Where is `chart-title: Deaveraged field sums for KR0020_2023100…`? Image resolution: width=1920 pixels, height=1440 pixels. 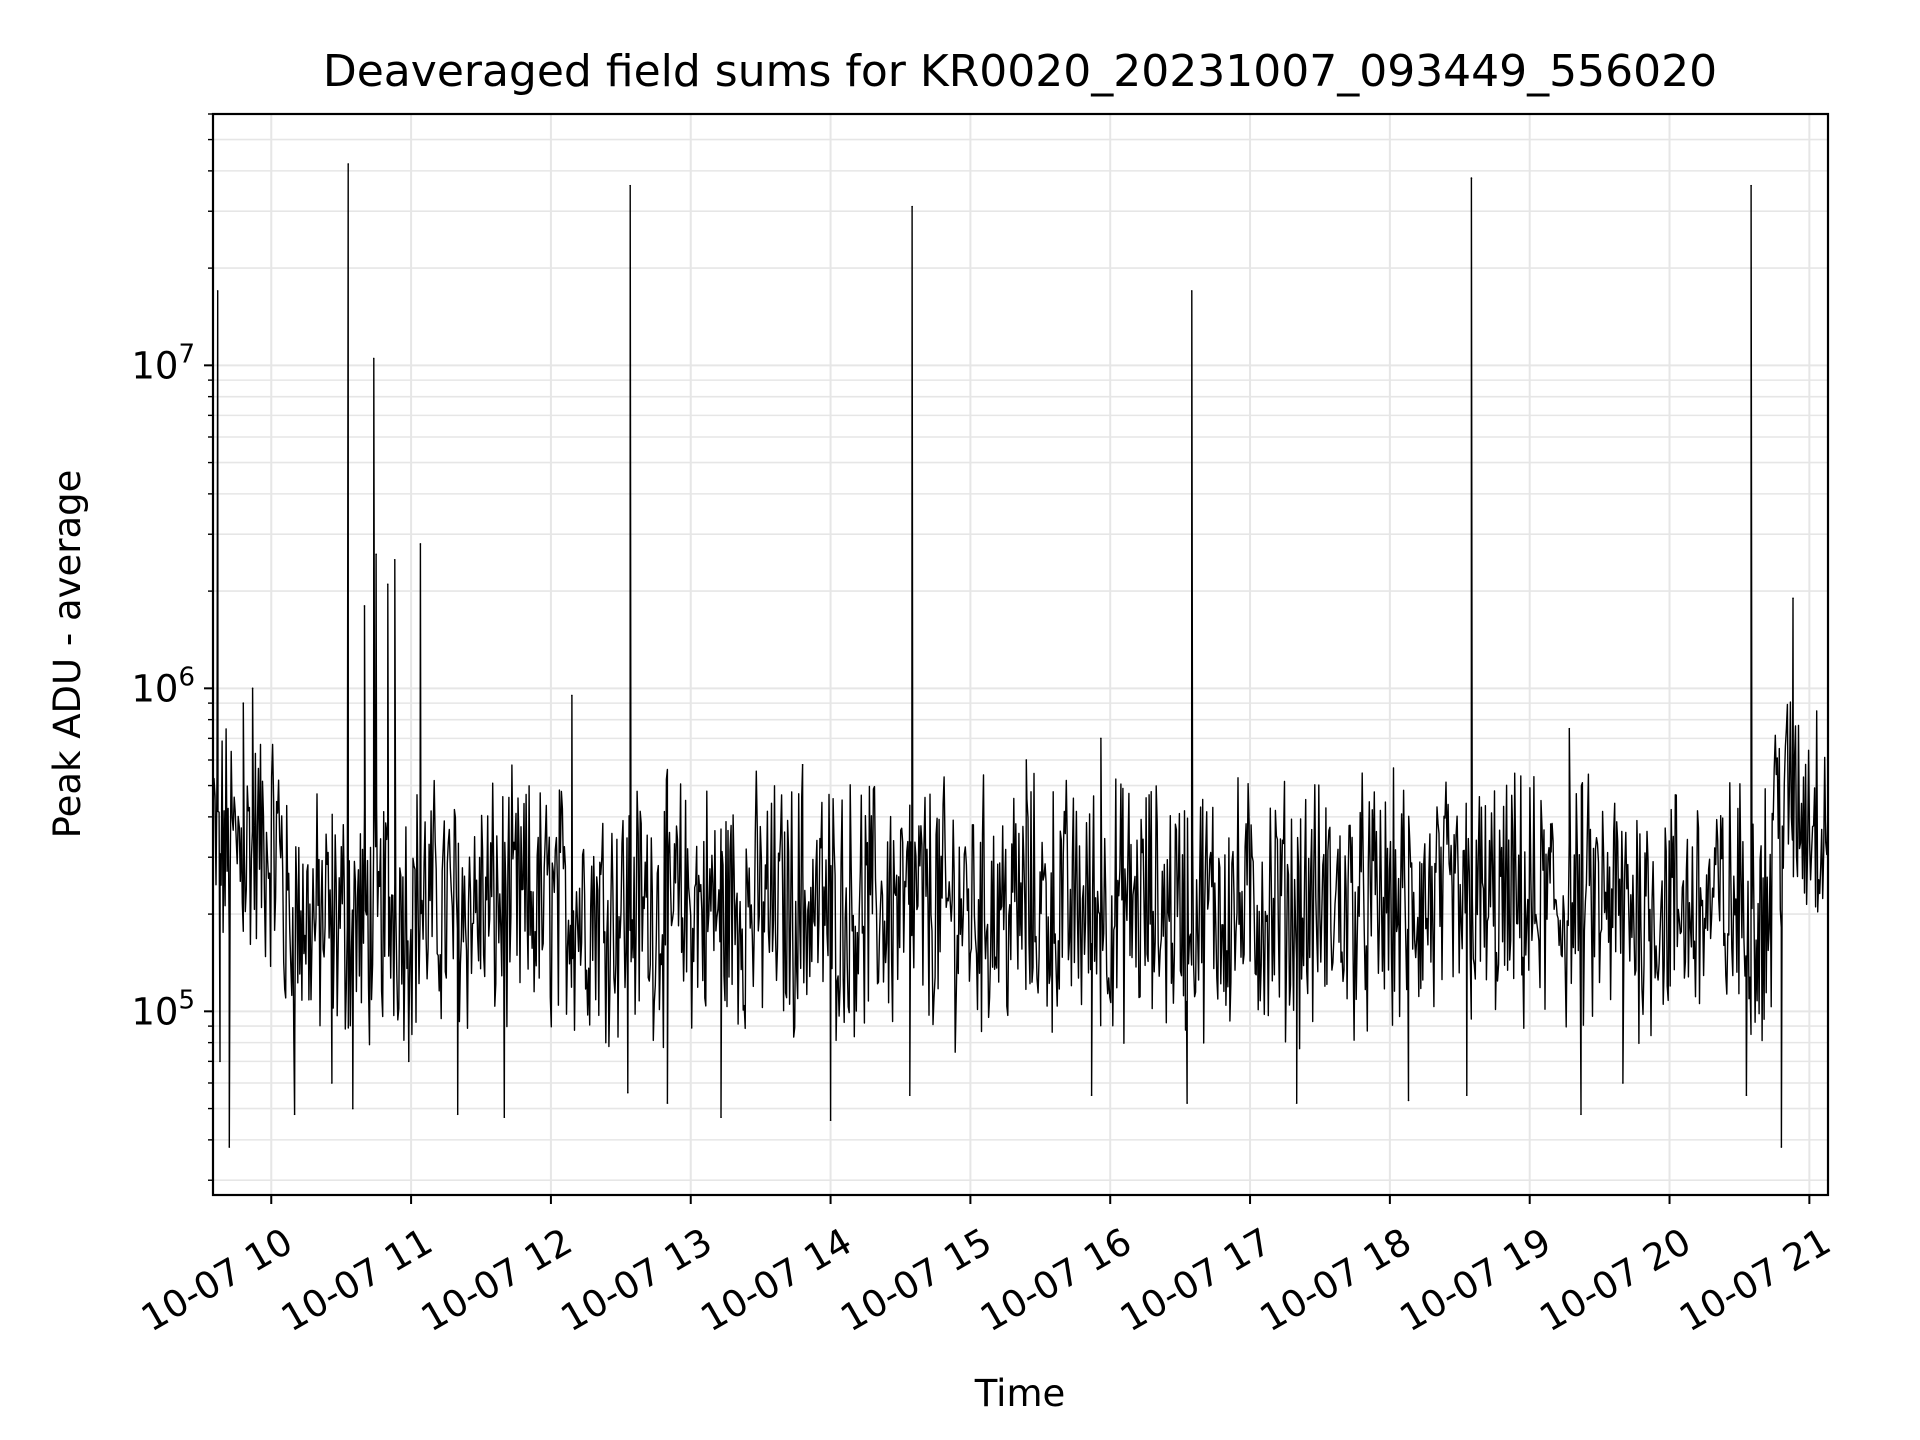
chart-title: Deaveraged field sums for KR0020_2023100… is located at coordinates (1020, 71).